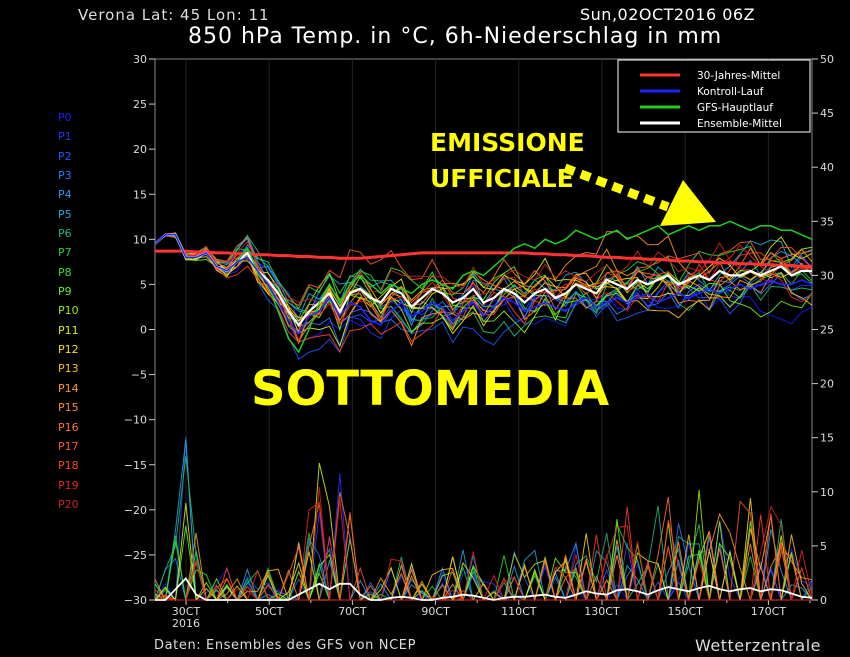 The width and height of the screenshot is (850, 657). I want to click on right-tick-label: 10, so click(827, 492).